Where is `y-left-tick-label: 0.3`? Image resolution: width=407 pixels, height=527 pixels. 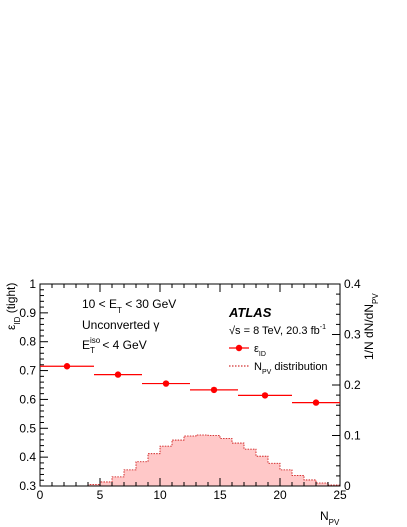
y-left-tick-label: 0.3 is located at coordinates (27, 486).